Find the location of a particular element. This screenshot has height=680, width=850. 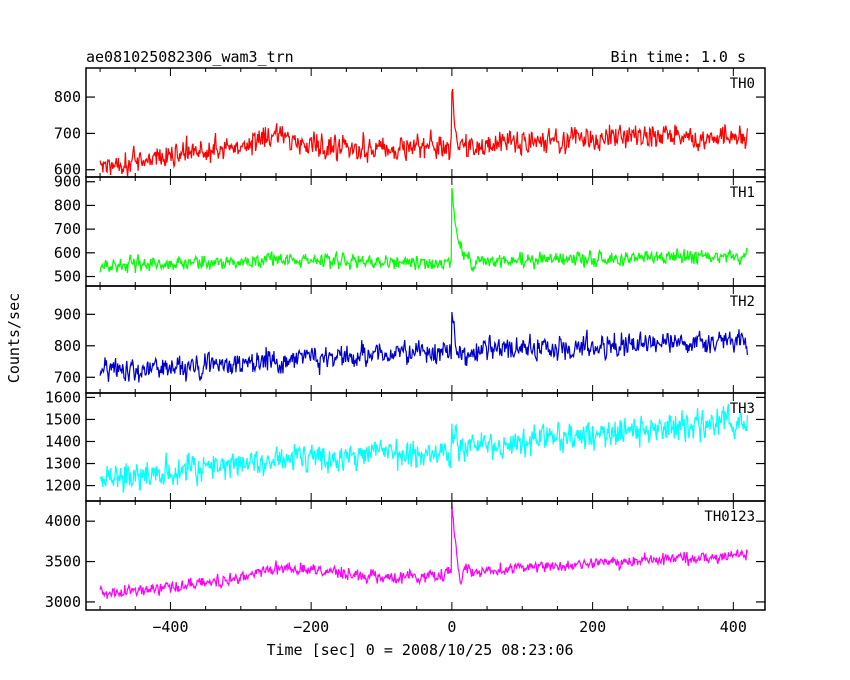

panel-label: TH0 is located at coordinates (742, 84).